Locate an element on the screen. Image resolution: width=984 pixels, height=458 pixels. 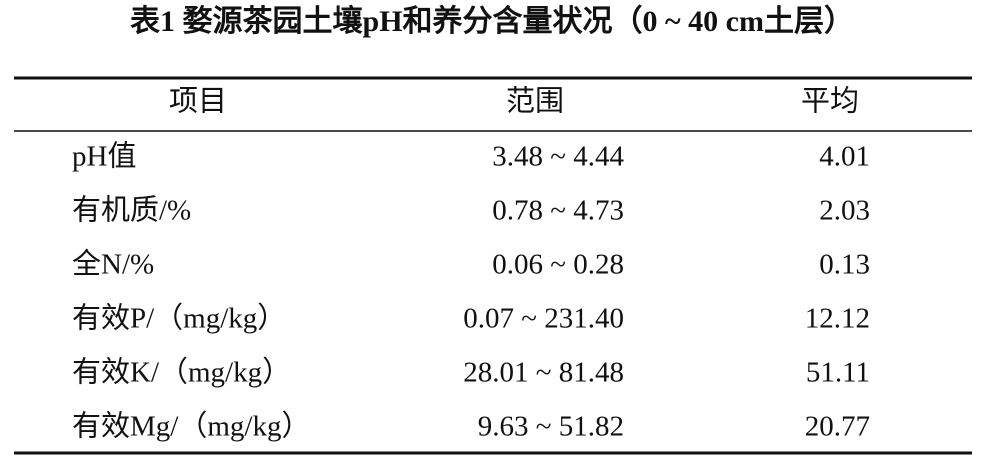
mean-cell: 2.03 is located at coordinates (844, 211).